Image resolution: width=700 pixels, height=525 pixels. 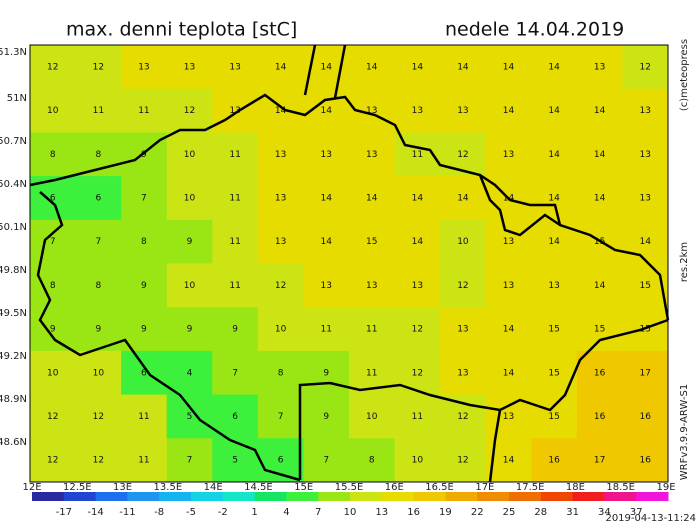 I want to click on colorbar-label: 28, so click(x=540, y=512).